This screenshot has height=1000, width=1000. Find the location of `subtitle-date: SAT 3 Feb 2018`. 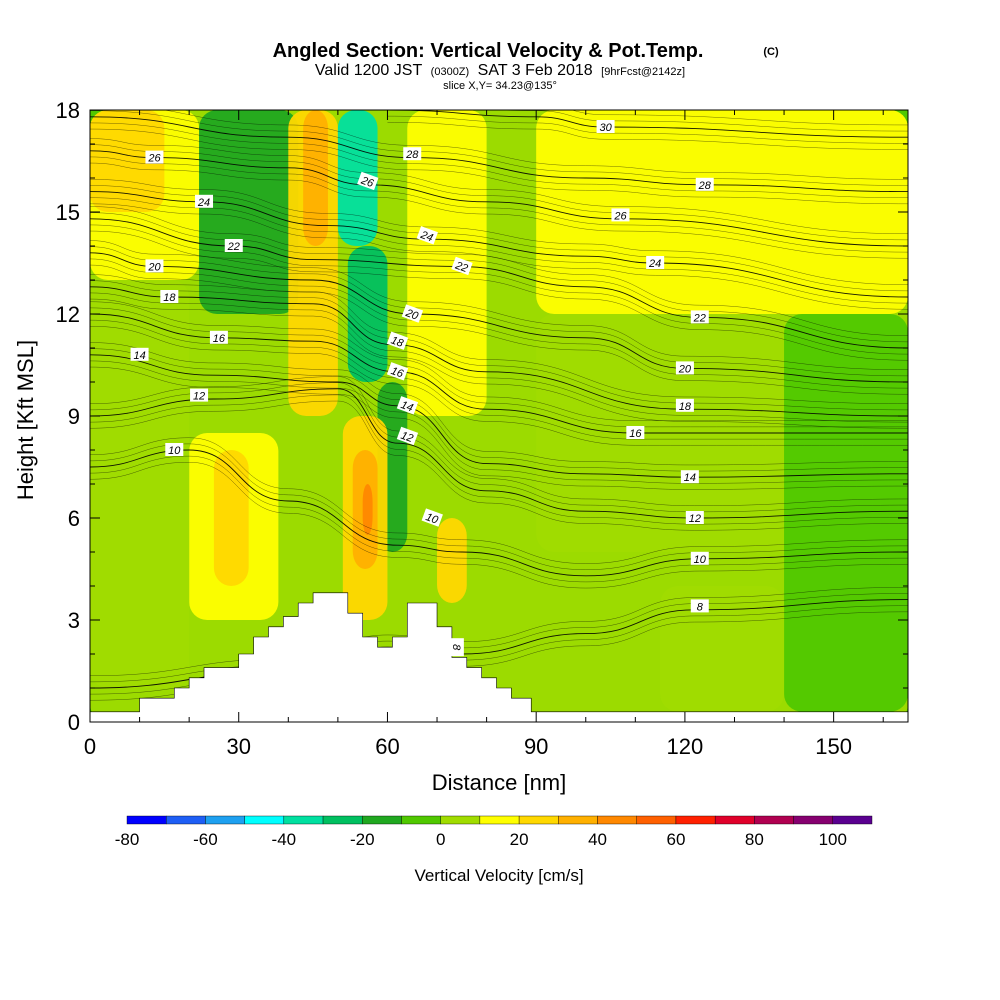

subtitle-date: SAT 3 Feb 2018 is located at coordinates (535, 70).